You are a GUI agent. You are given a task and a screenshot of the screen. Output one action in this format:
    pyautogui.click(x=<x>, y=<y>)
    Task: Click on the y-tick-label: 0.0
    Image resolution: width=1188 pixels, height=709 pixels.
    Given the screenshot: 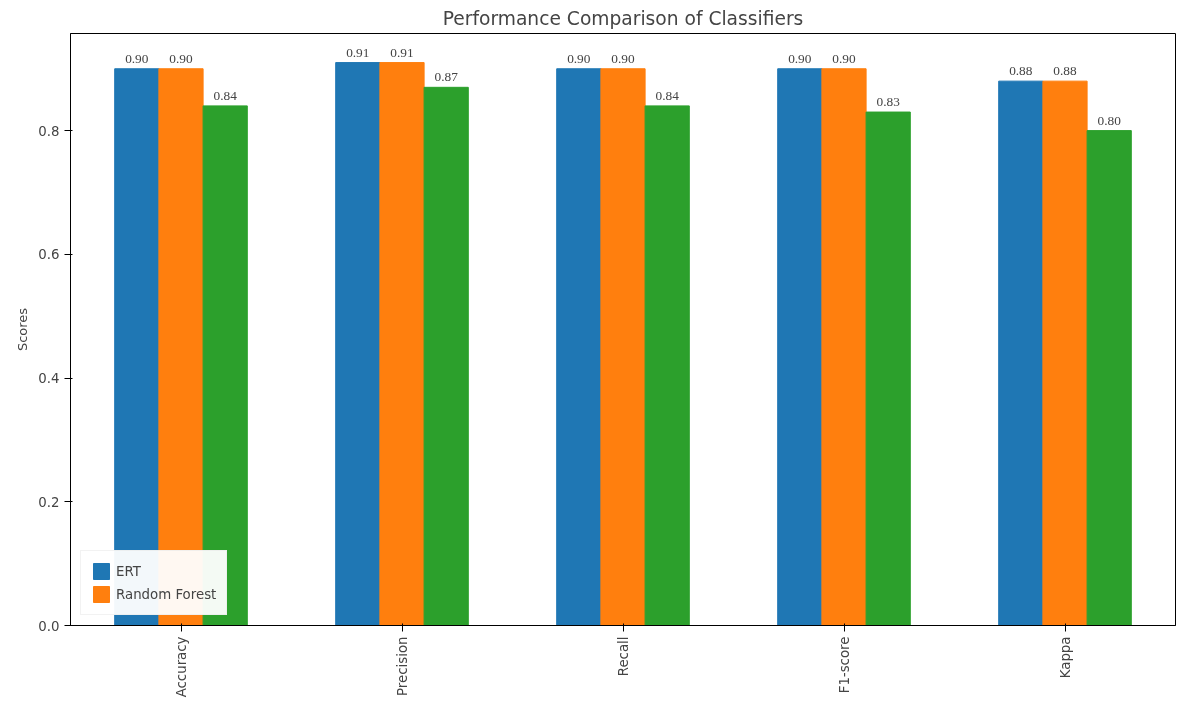 What is the action you would take?
    pyautogui.click(x=49, y=626)
    